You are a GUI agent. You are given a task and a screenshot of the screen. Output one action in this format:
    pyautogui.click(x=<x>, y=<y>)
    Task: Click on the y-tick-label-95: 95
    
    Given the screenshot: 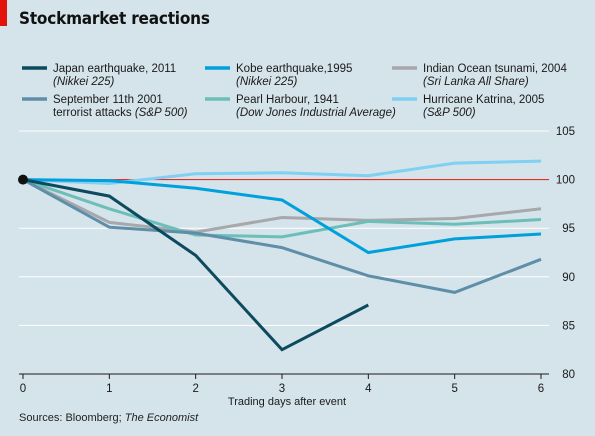 What is the action you would take?
    pyautogui.click(x=568, y=229)
    